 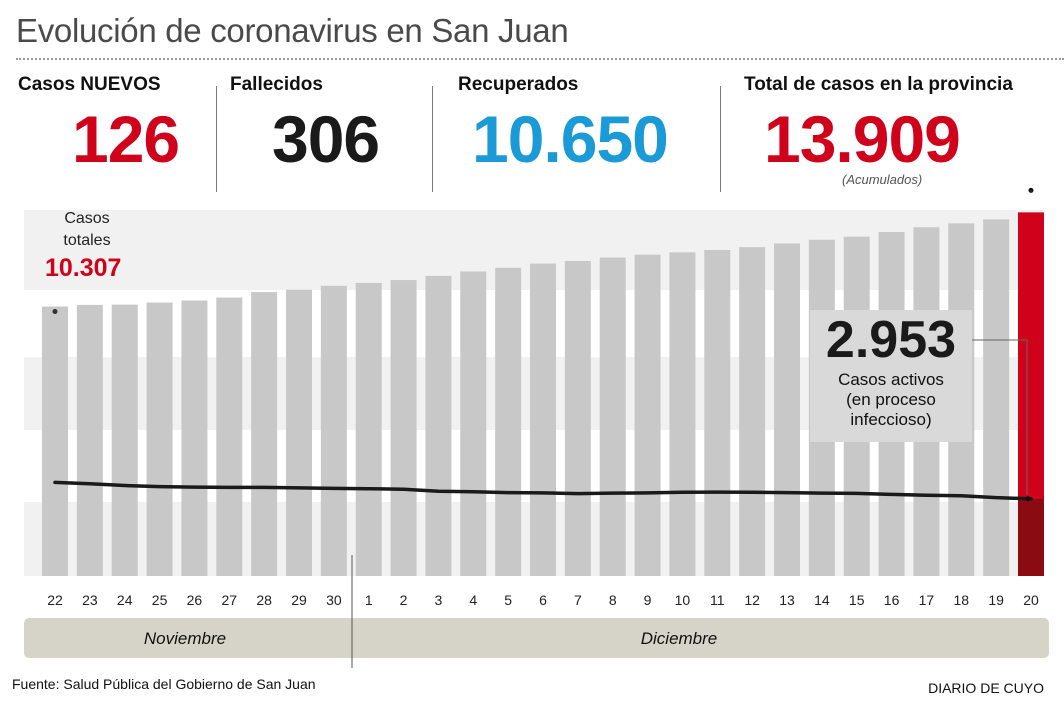 What do you see at coordinates (679, 638) in the screenshot?
I see `month-label: Diciembre` at bounding box center [679, 638].